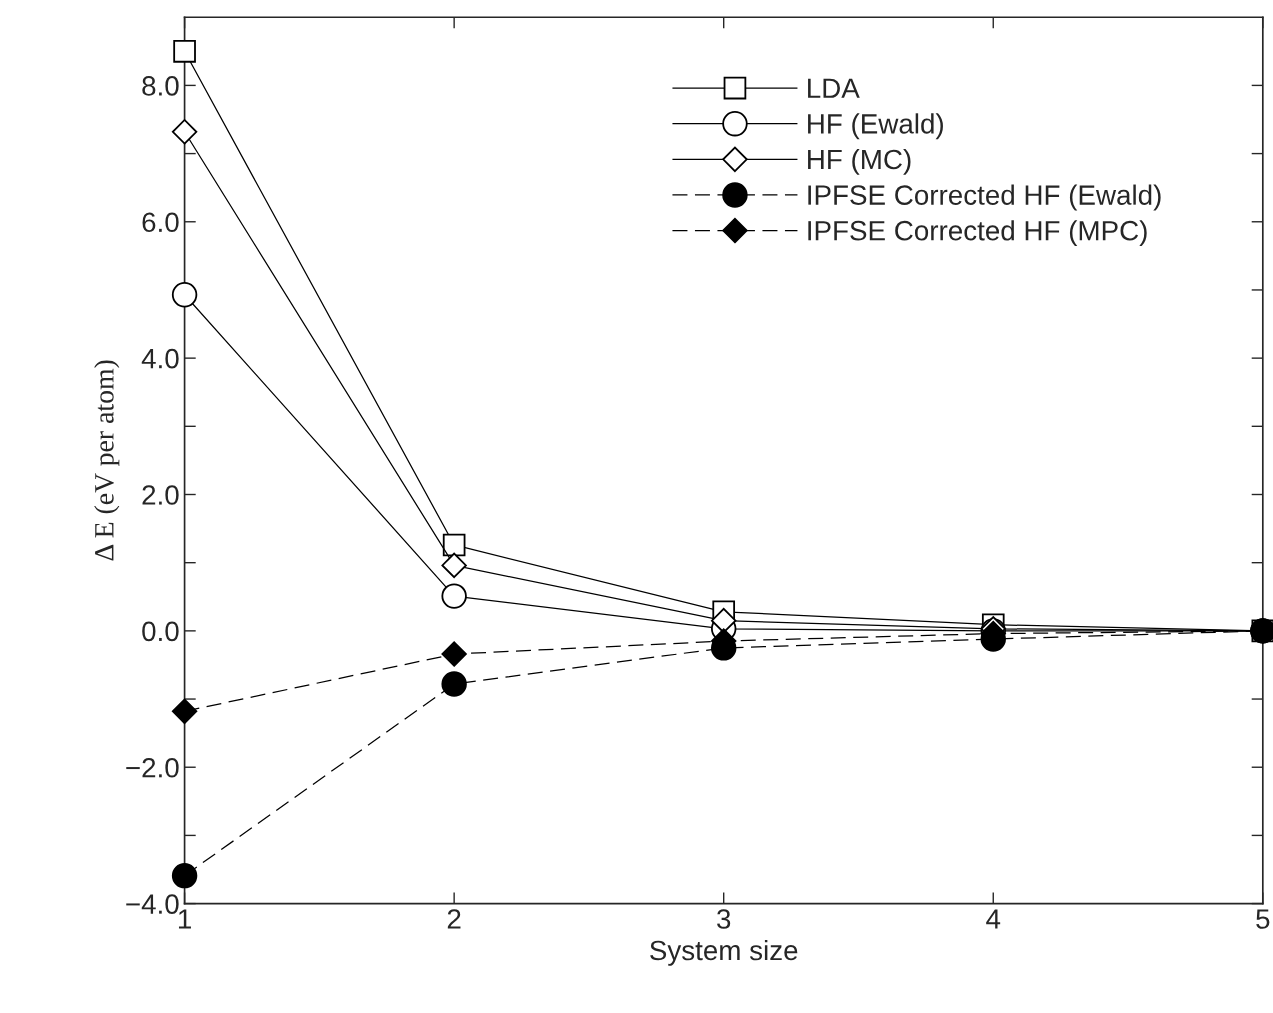 This screenshot has height=1013, width=1273. I want to click on y-tick-label: −4.0, so click(152, 904).